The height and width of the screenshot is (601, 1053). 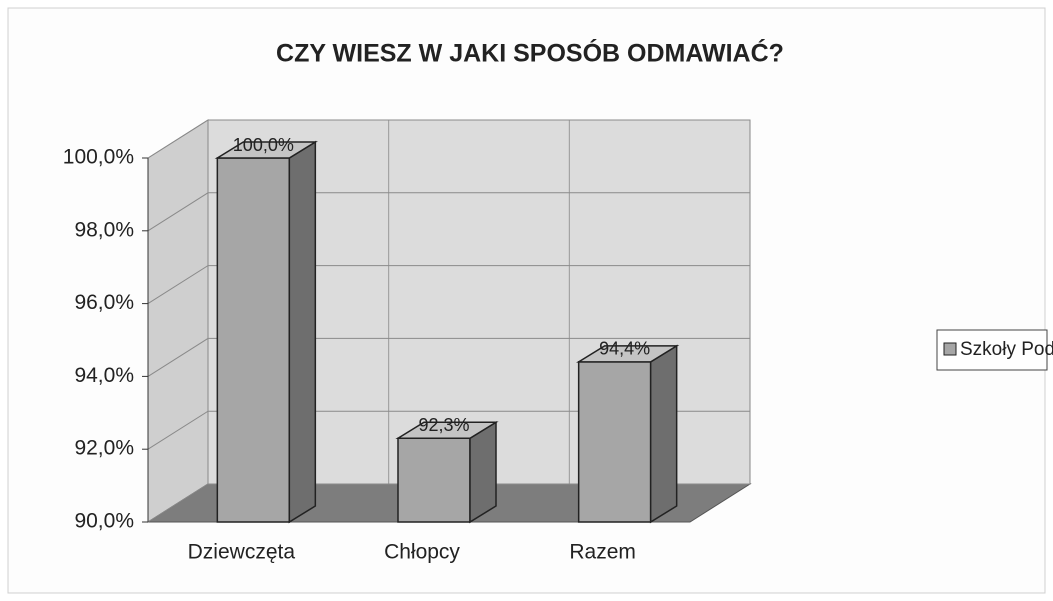 What do you see at coordinates (104, 229) in the screenshot?
I see `y-tick-label: 98,0%` at bounding box center [104, 229].